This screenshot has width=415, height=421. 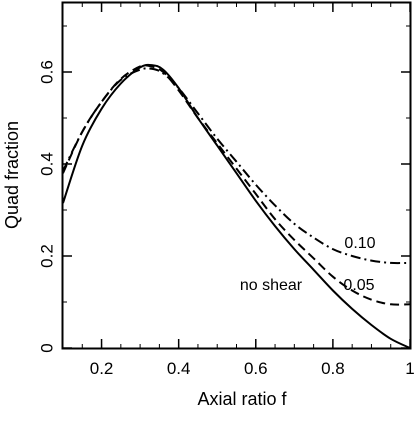 I want to click on x-tick-label: 0.2, so click(x=102, y=368).